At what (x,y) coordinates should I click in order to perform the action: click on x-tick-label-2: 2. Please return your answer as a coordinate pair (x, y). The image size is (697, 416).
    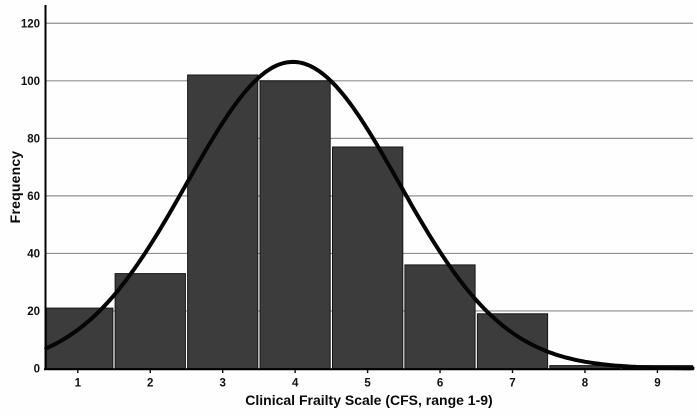
    Looking at the image, I should click on (150, 384).